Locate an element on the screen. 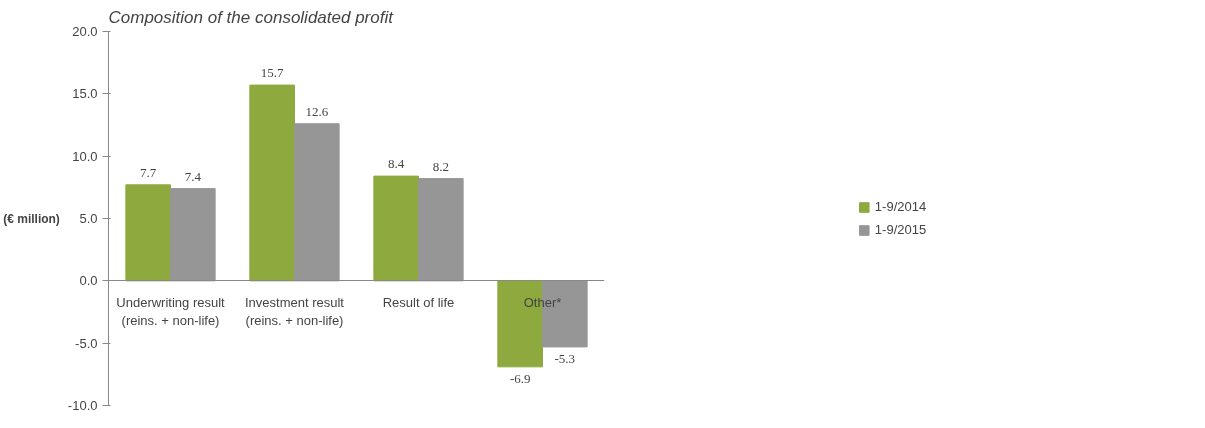  y-tick-label: -10.0 is located at coordinates (82, 405).